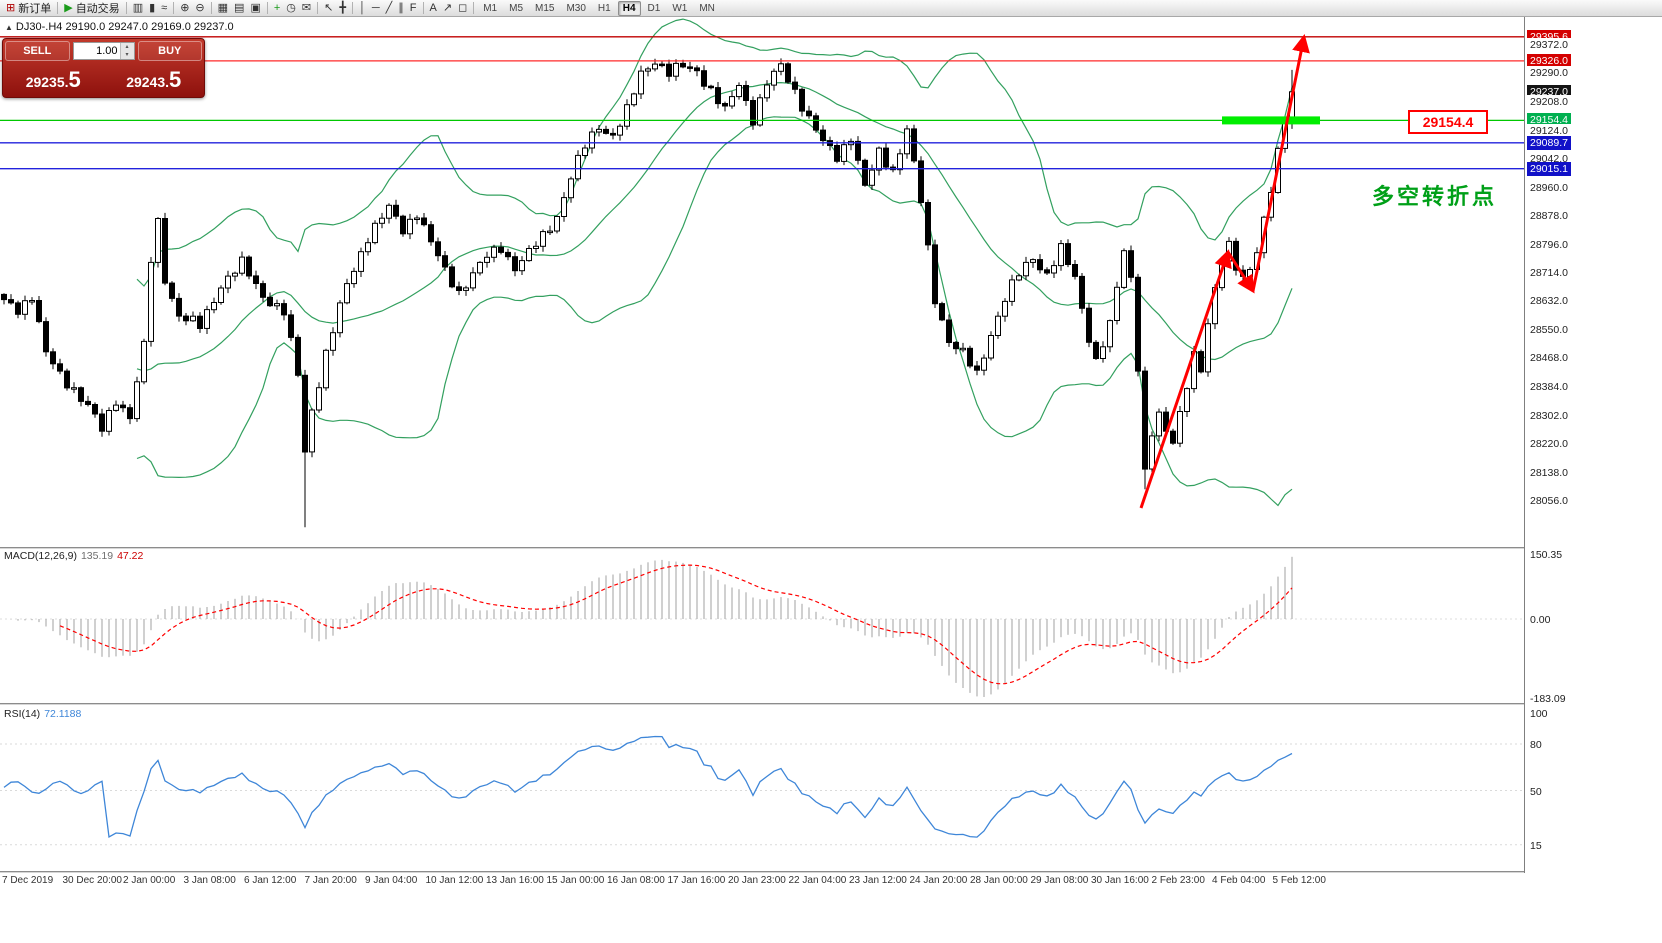 The image size is (1662, 943). I want to click on time-axis-label: 22 Jan 04:00, so click(817, 880).